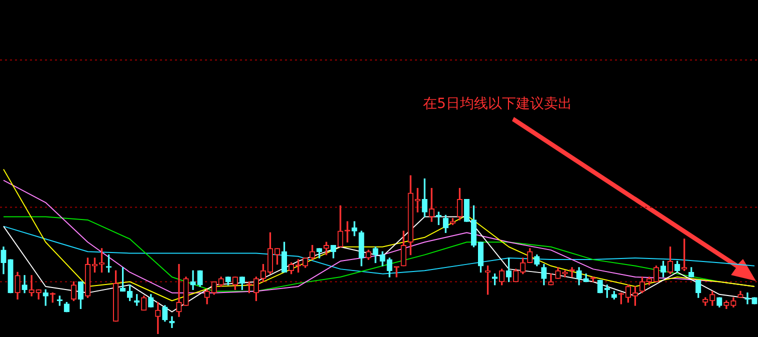 Image resolution: width=758 pixels, height=337 pixels. What do you see at coordinates (497, 104) in the screenshot?
I see `text: 在5日均线以下建议卖出` at bounding box center [497, 104].